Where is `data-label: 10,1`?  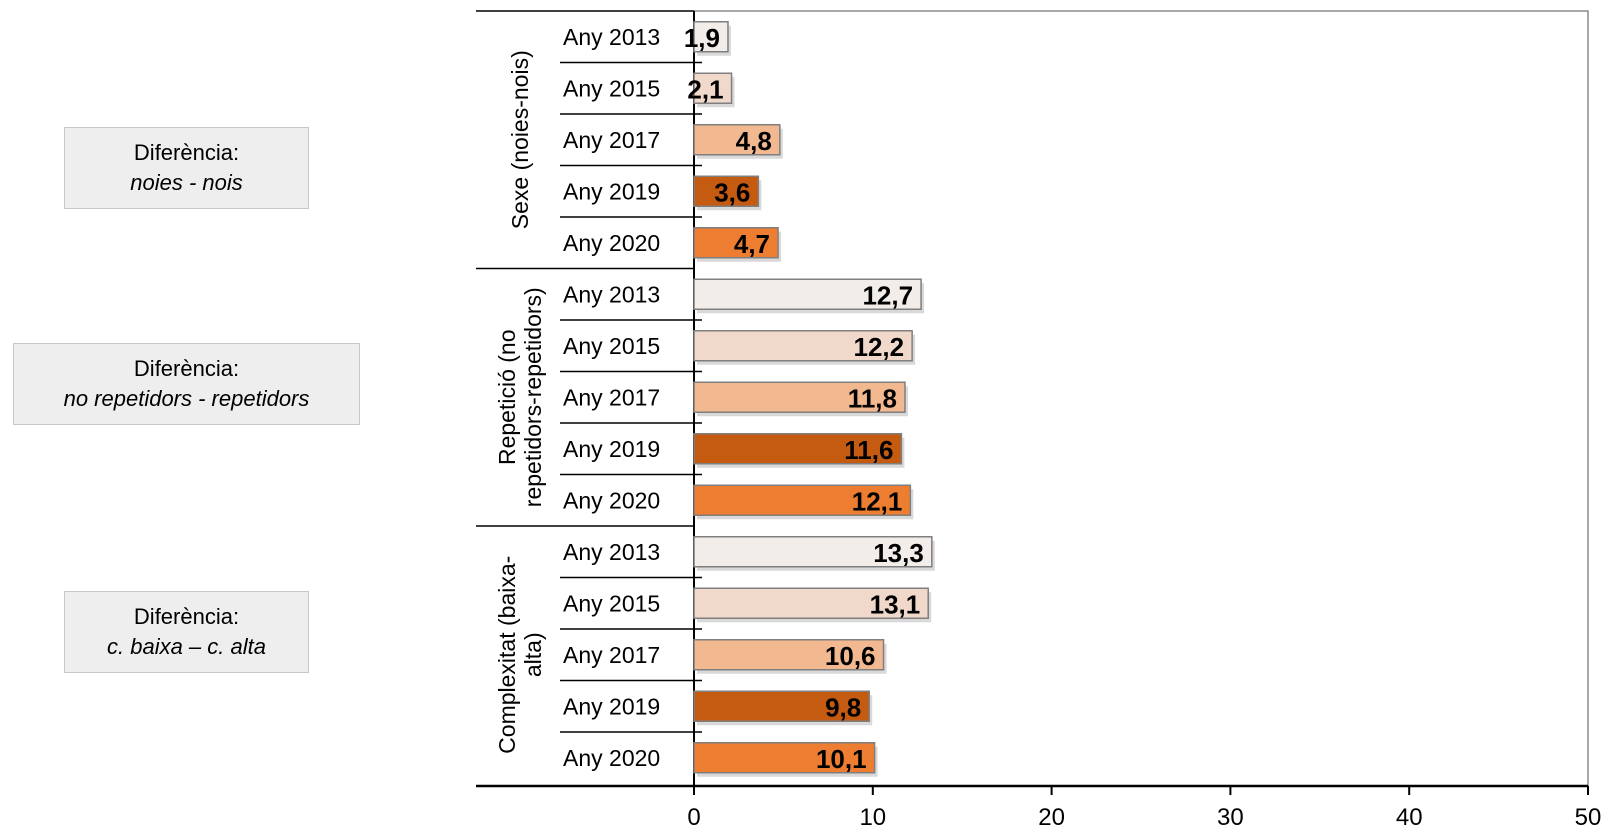
data-label: 10,1 is located at coordinates (841, 759).